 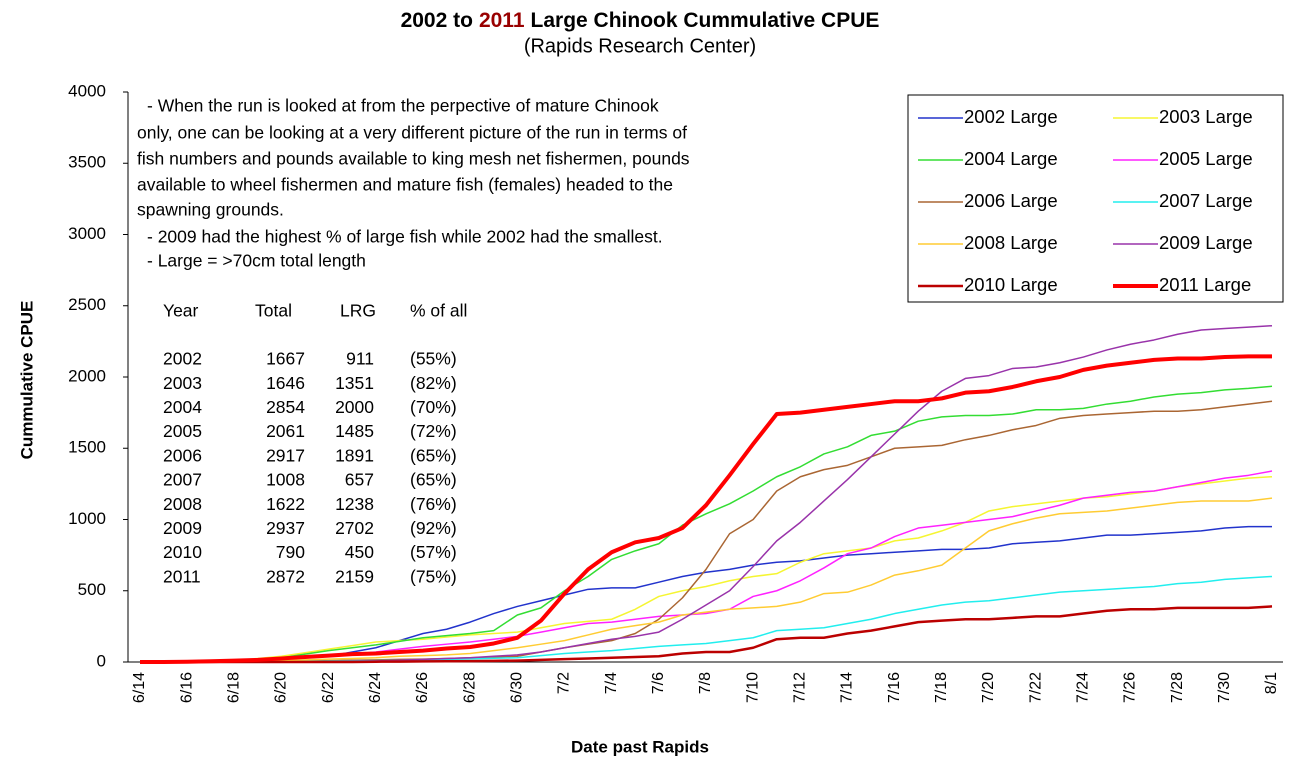 What do you see at coordinates (1130, 687) in the screenshot?
I see `x-tick-label: 7/26` at bounding box center [1130, 687].